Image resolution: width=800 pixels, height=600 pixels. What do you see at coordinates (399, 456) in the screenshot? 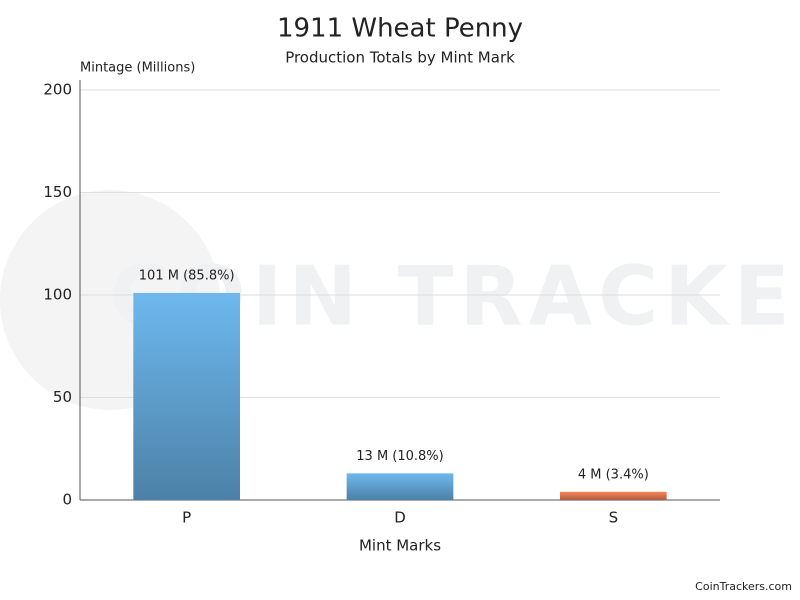
I see `data-label: 13 M (10.8%)` at bounding box center [399, 456].